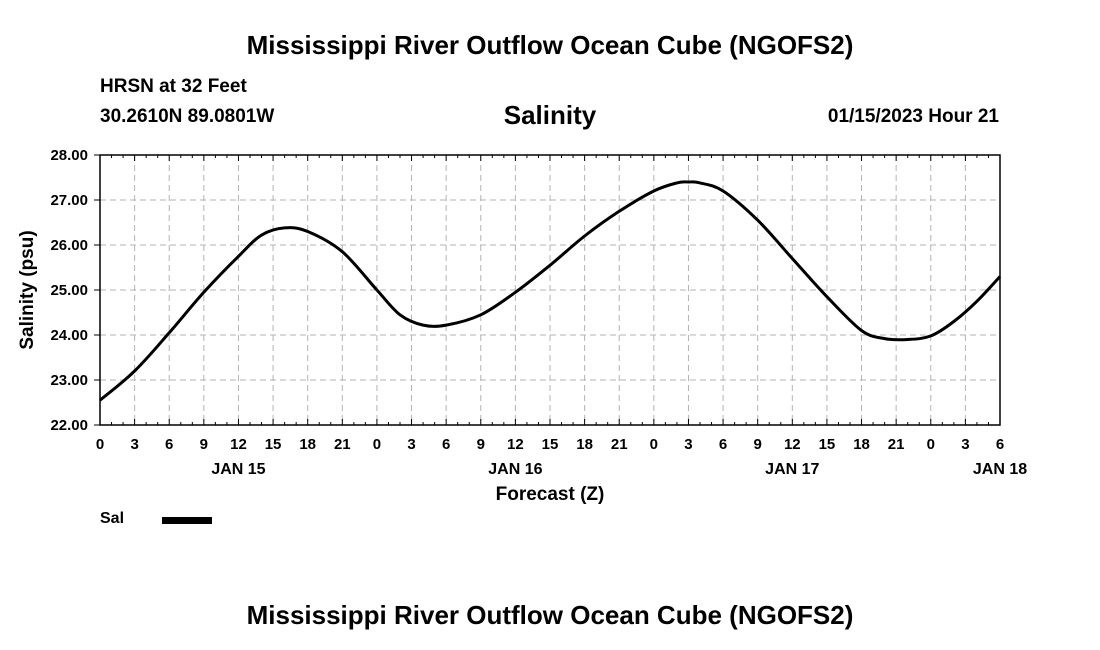  I want to click on parameter-title: Salinity, so click(550, 115).